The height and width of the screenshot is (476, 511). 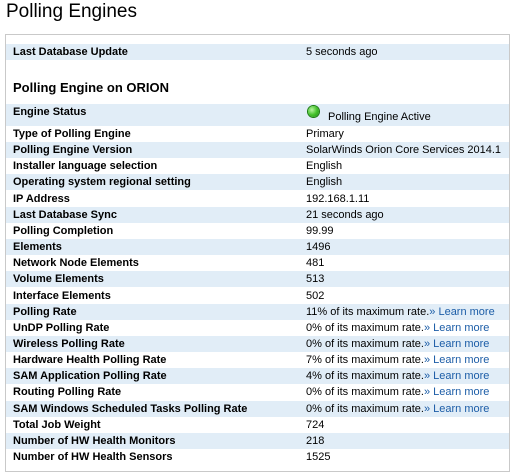 What do you see at coordinates (342, 52) in the screenshot?
I see `last-database-update-value: 5 seconds ago` at bounding box center [342, 52].